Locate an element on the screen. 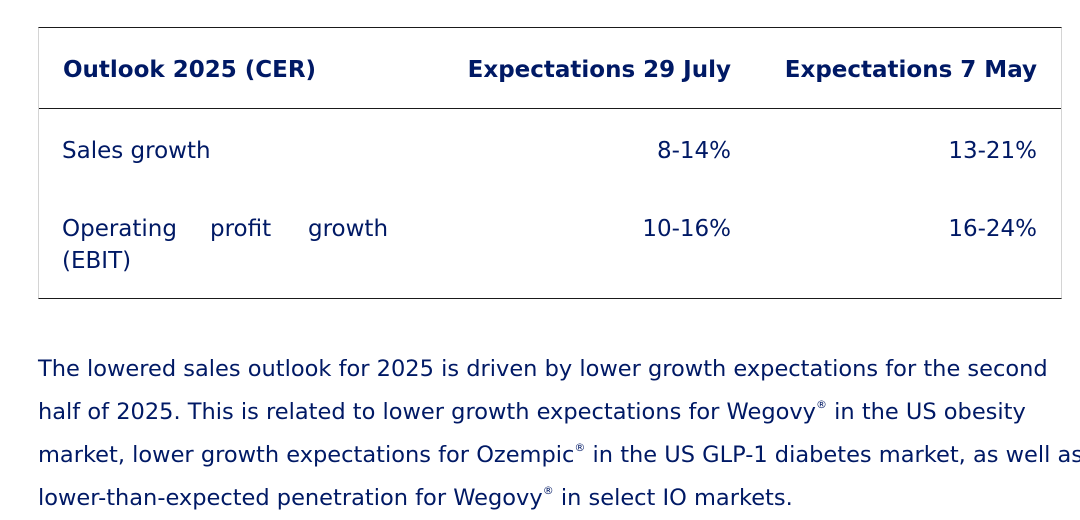 This screenshot has height=520, width=1080. sales-growth-label: Sales growth is located at coordinates (136, 151).